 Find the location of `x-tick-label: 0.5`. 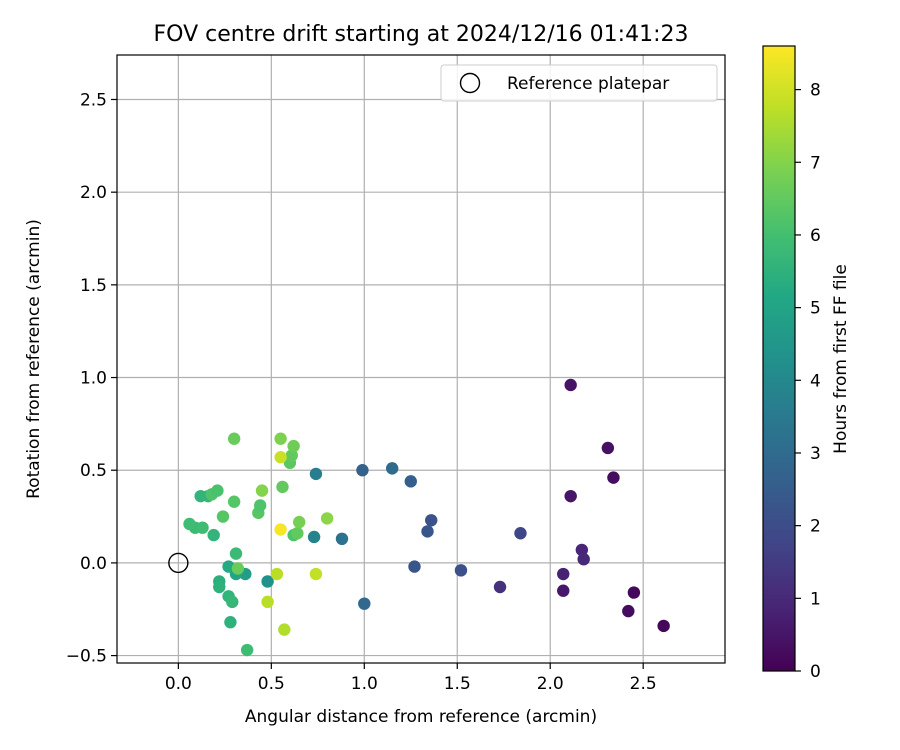

x-tick-label: 0.5 is located at coordinates (271, 684).